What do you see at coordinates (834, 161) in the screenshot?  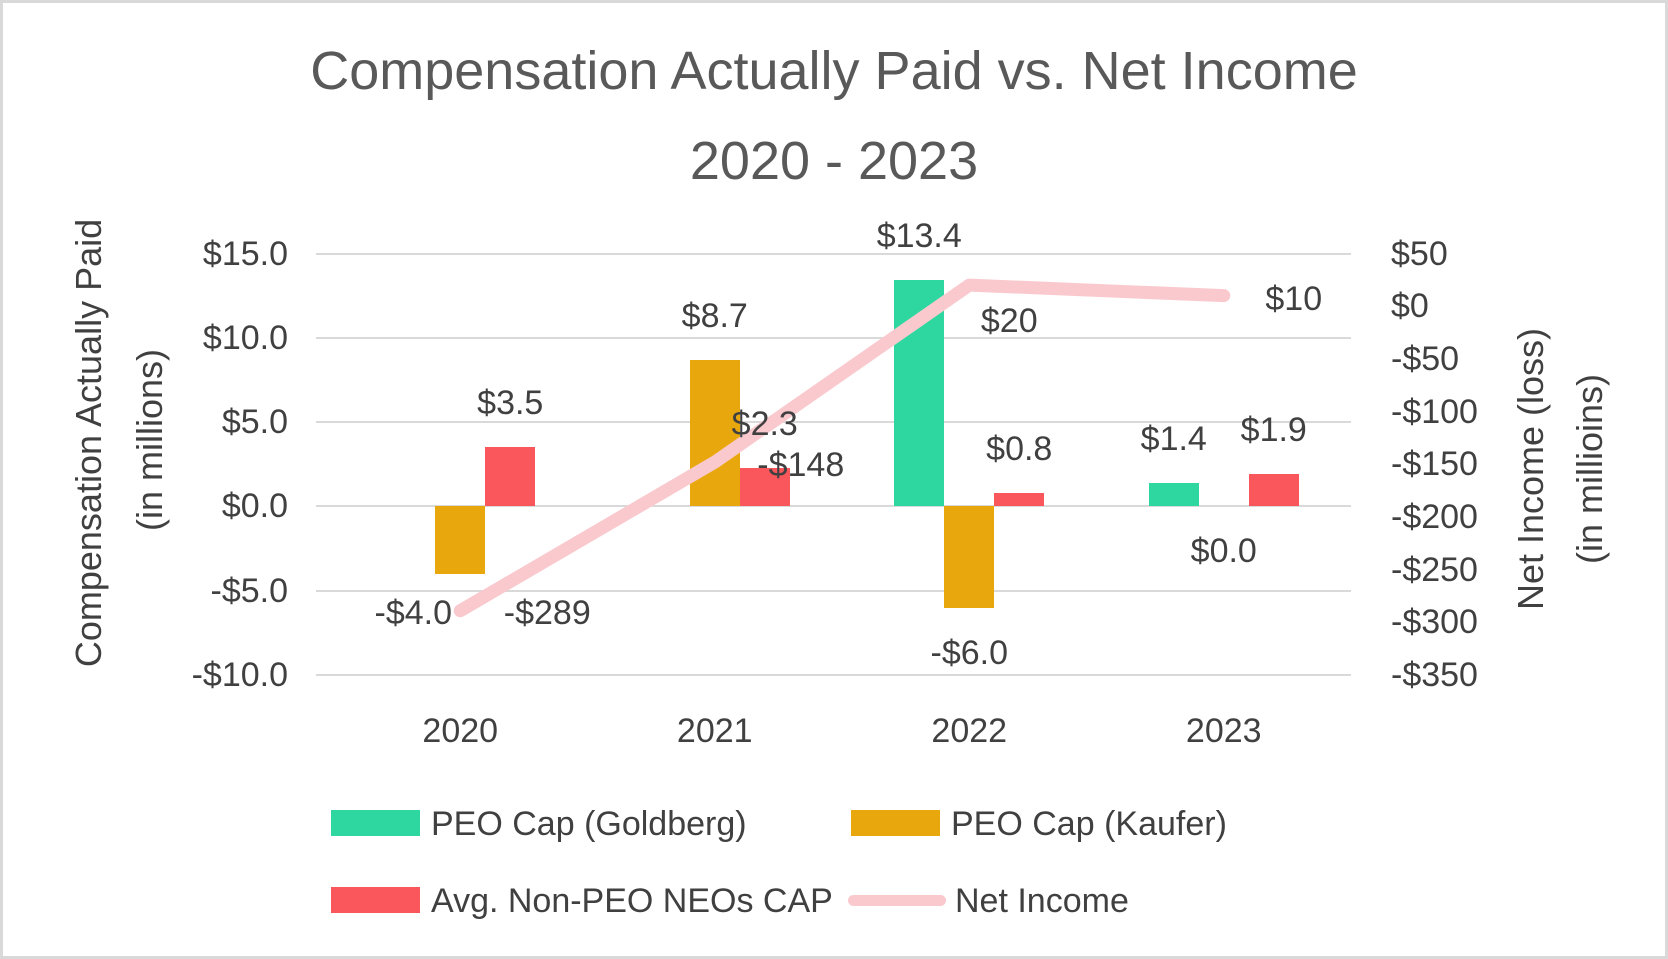 I see `chart-title-line2: 2020 - 2023` at bounding box center [834, 161].